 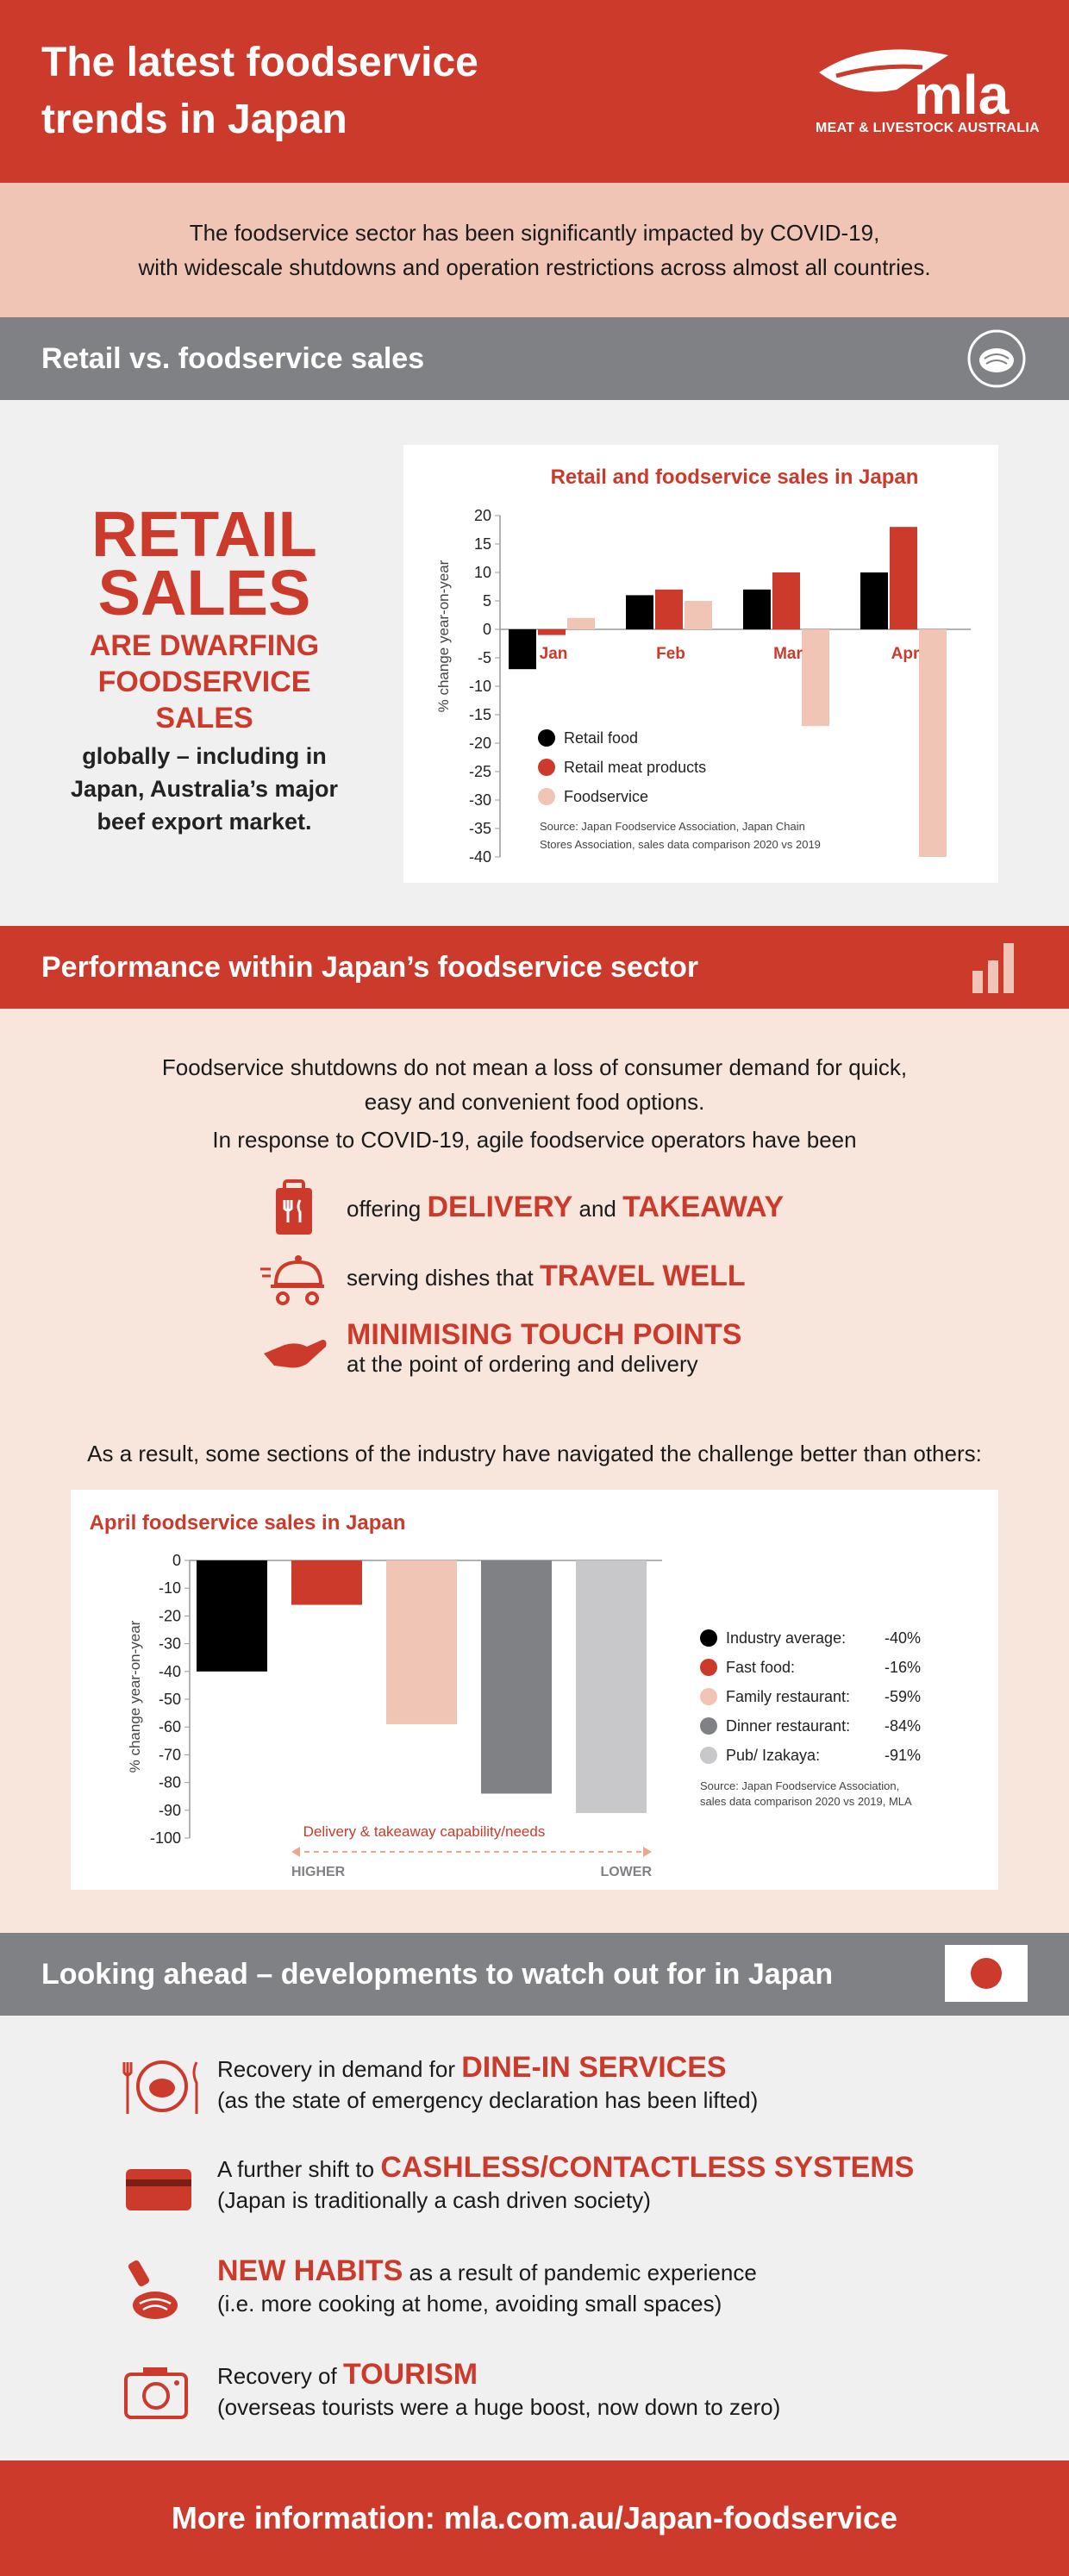 What do you see at coordinates (204, 682) in the screenshot?
I see `callout-mid-2: FOODSERVICE` at bounding box center [204, 682].